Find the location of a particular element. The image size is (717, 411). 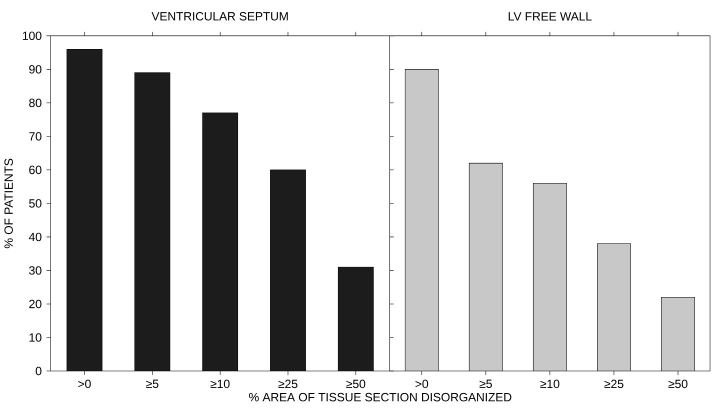

chart-title: VENTRICULAR SEPTUM is located at coordinates (220, 16).